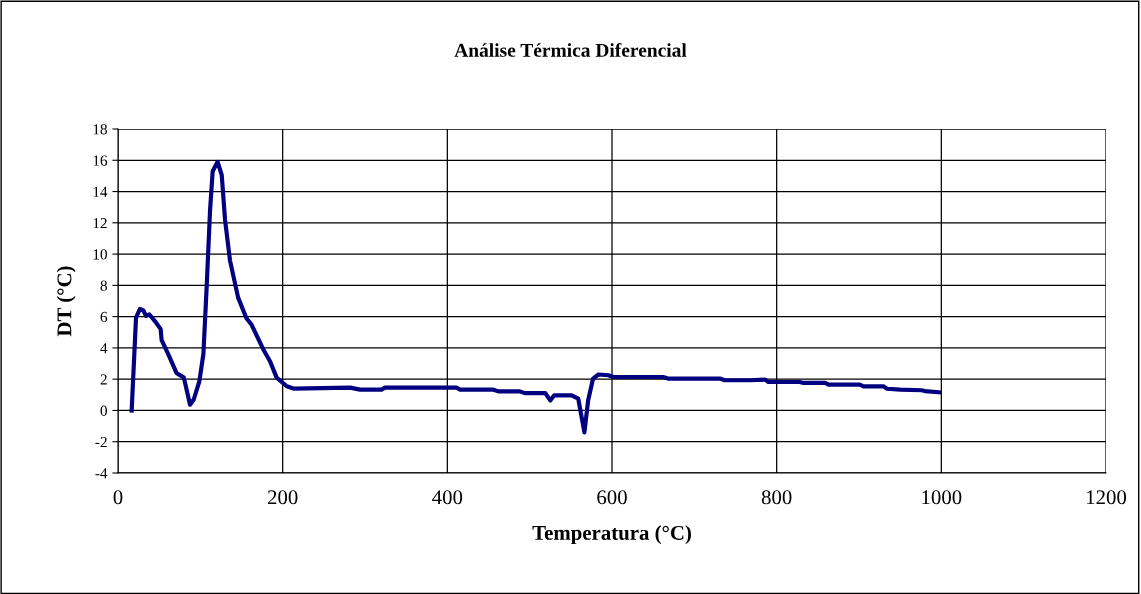 This screenshot has width=1141, height=594. Describe the element at coordinates (100, 160) in the screenshot. I see `y-tick-label: 16` at that location.